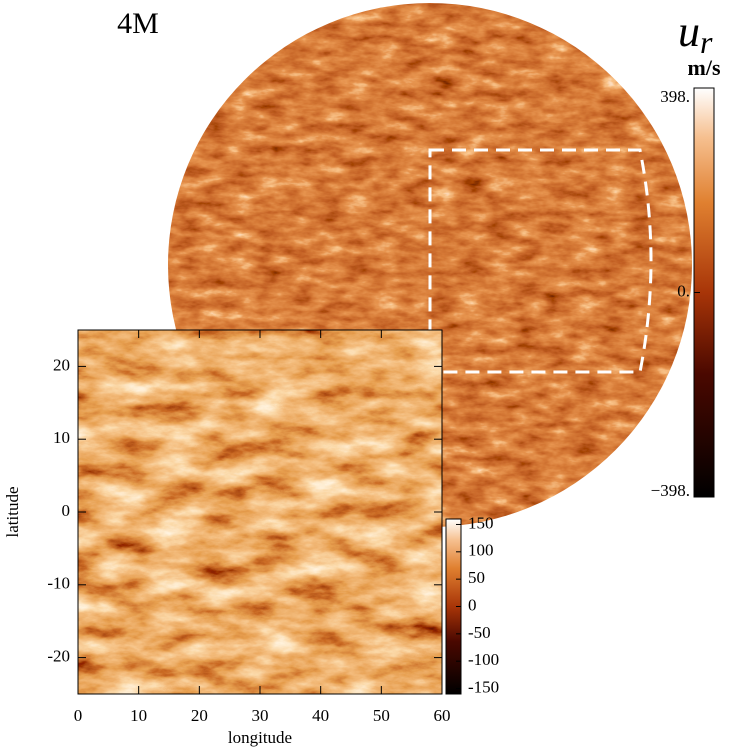  Describe the element at coordinates (476, 577) in the screenshot. I see `inset-colorbar-tick-label: 50` at that location.